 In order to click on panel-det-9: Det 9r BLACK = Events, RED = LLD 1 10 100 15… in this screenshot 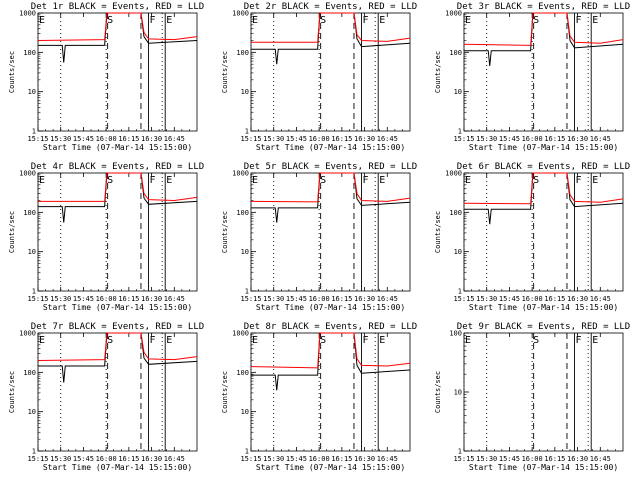, I will do `click(532, 397)`.